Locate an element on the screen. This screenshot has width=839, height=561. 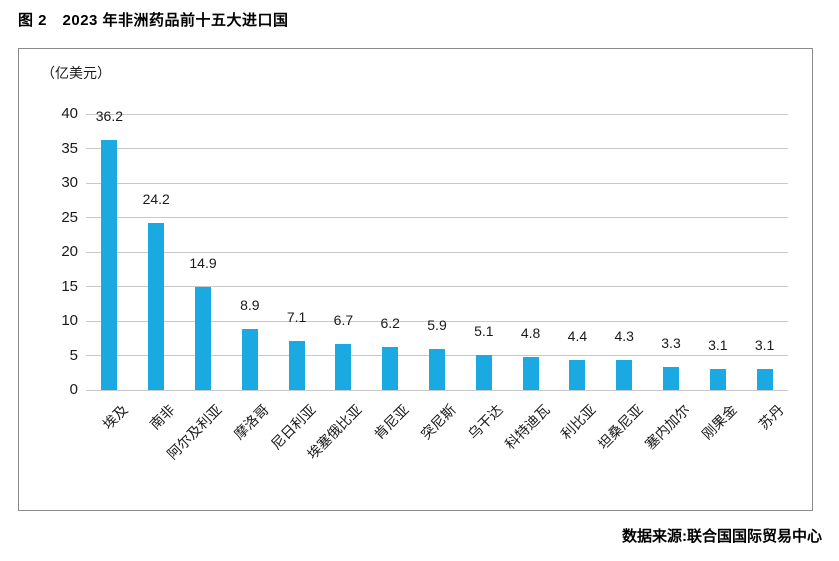
x-axis-category-label: 摩洛哥 is located at coordinates (251, 422).